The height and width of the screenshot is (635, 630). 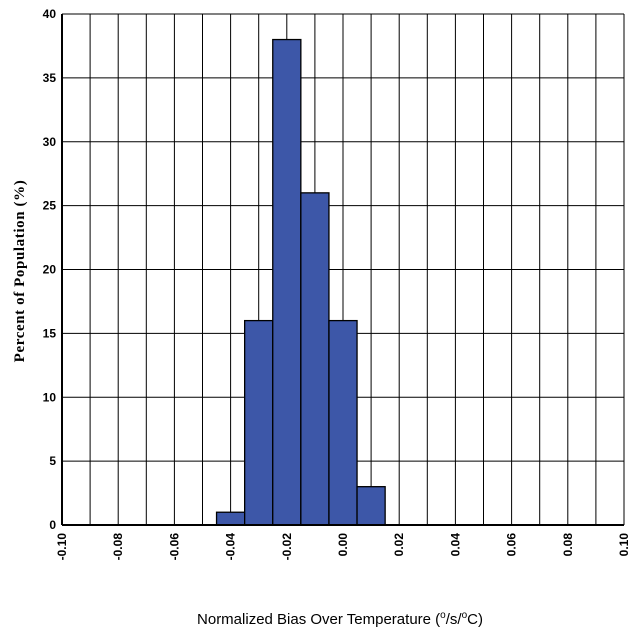 What do you see at coordinates (455, 545) in the screenshot?
I see `x-tick-label: 0.04` at bounding box center [455, 545].